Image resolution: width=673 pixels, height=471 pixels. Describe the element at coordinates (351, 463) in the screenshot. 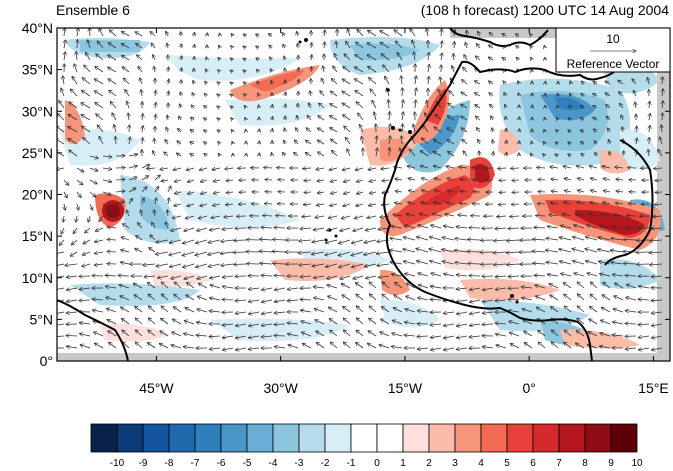

I see `colorbar-label: -1` at that location.